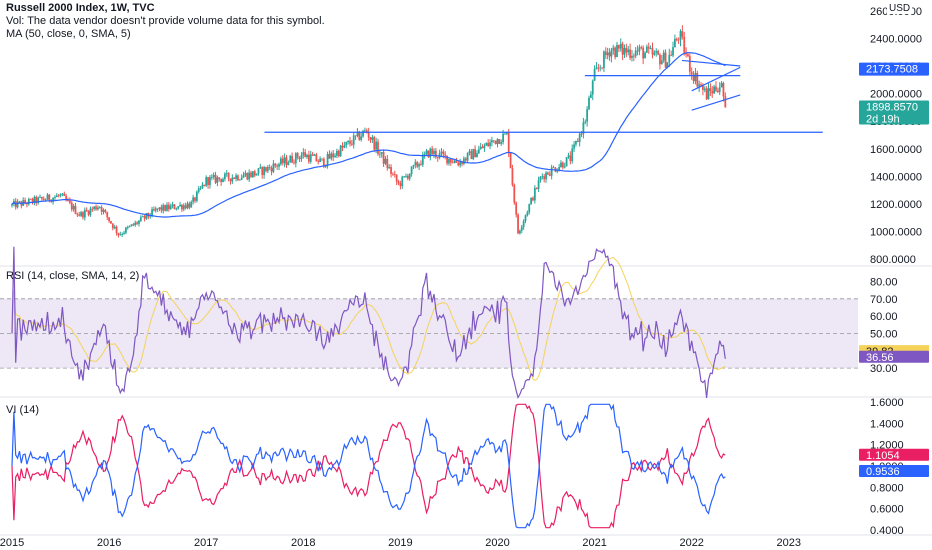  Describe the element at coordinates (109, 543) in the screenshot. I see `x-tick-label: 2016` at that location.